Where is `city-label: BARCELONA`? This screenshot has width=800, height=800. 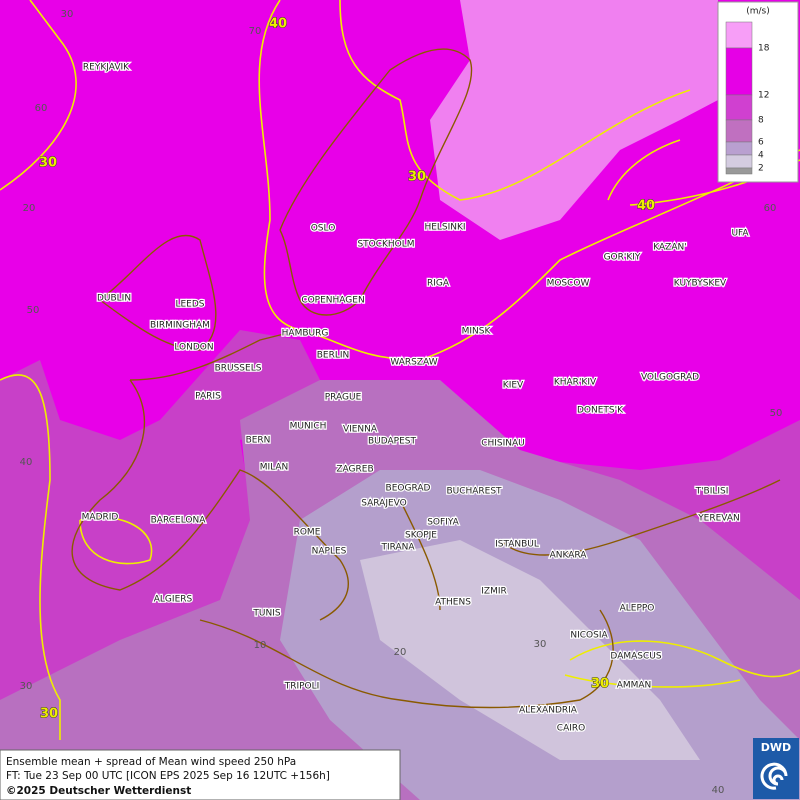 city-label: BARCELONA is located at coordinates (179, 521).